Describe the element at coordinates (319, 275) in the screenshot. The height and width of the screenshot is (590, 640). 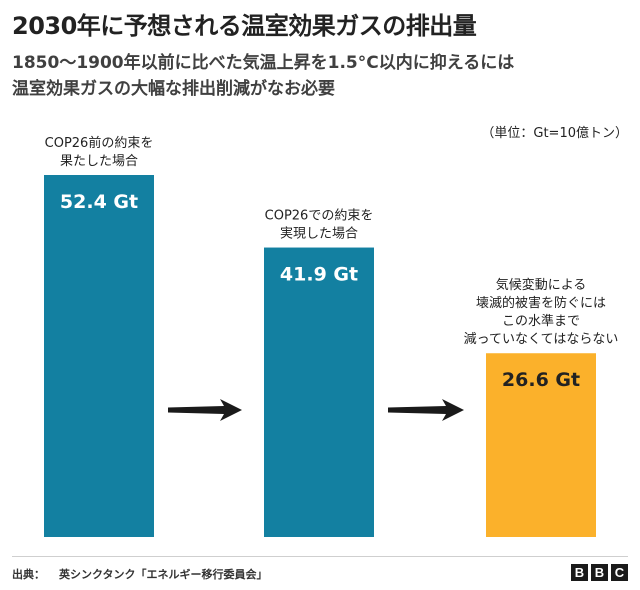
I see `bar-value-label: 41.9 Gt` at that location.